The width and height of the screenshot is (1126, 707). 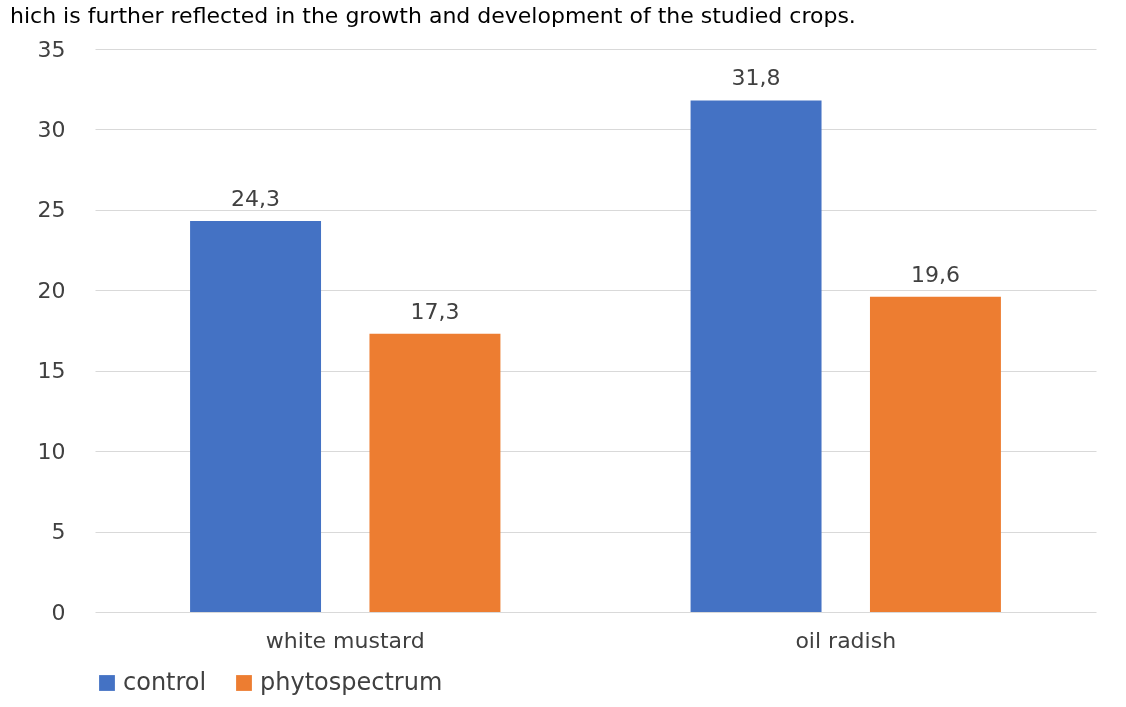 What do you see at coordinates (51, 129) in the screenshot?
I see `y-tick-label: 30` at bounding box center [51, 129].